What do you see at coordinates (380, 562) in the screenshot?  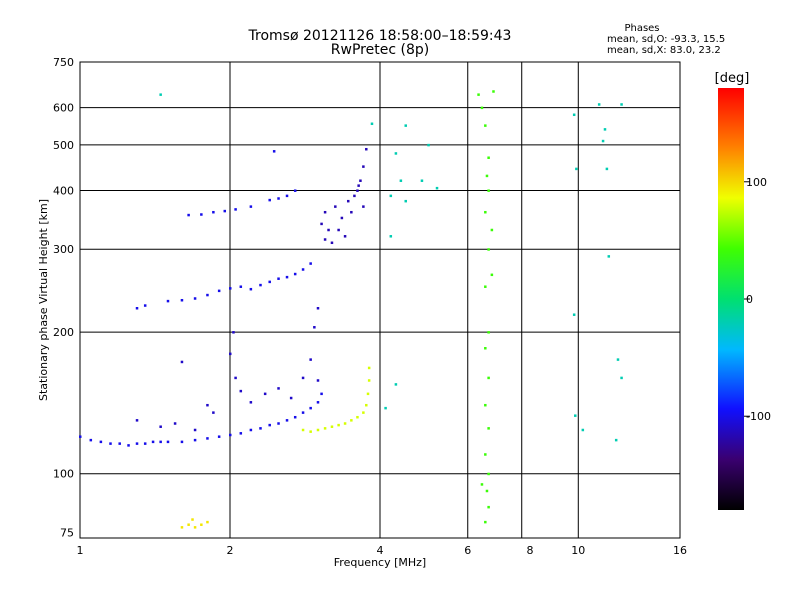 I see `x-axis-label: Frequency [MHz]` at bounding box center [380, 562].